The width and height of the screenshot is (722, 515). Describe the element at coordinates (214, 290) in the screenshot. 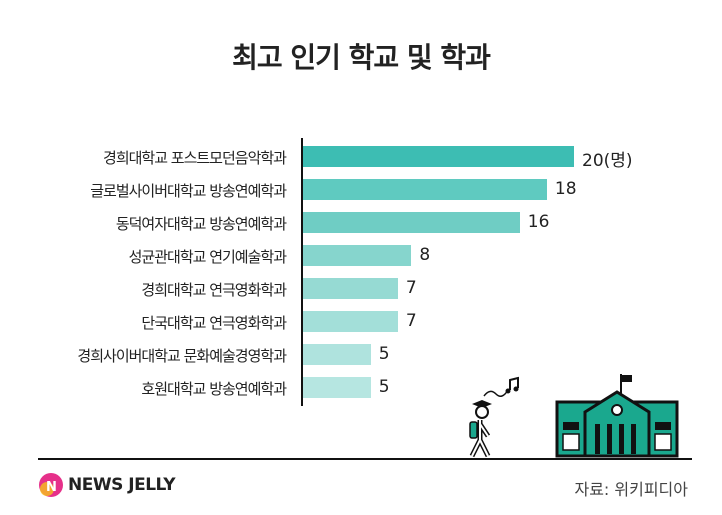

I see `category-label: 경희대학교 연극영화학과` at that location.